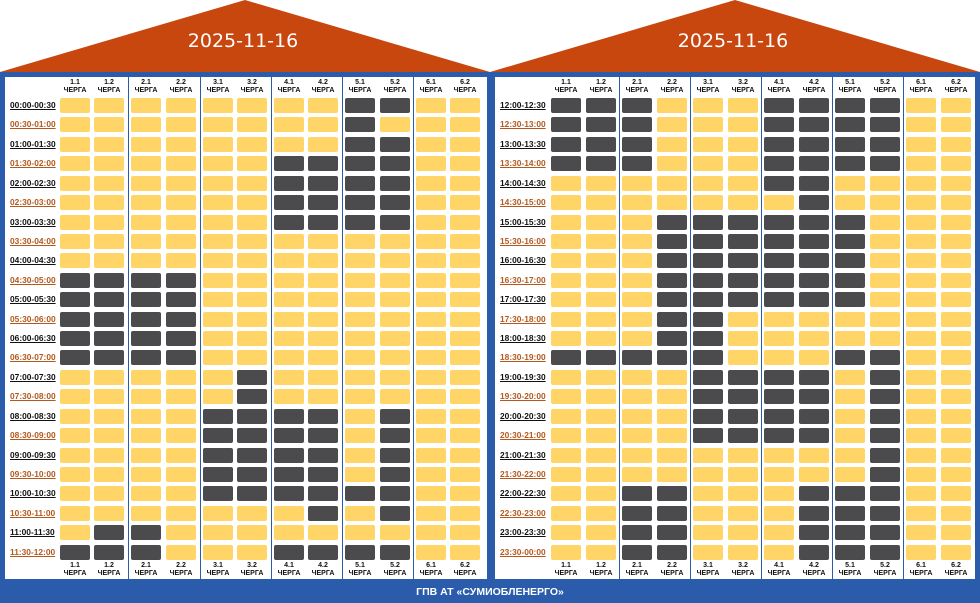  Describe the element at coordinates (956, 565) in the screenshot. I see `queue-number: 6.2` at that location.